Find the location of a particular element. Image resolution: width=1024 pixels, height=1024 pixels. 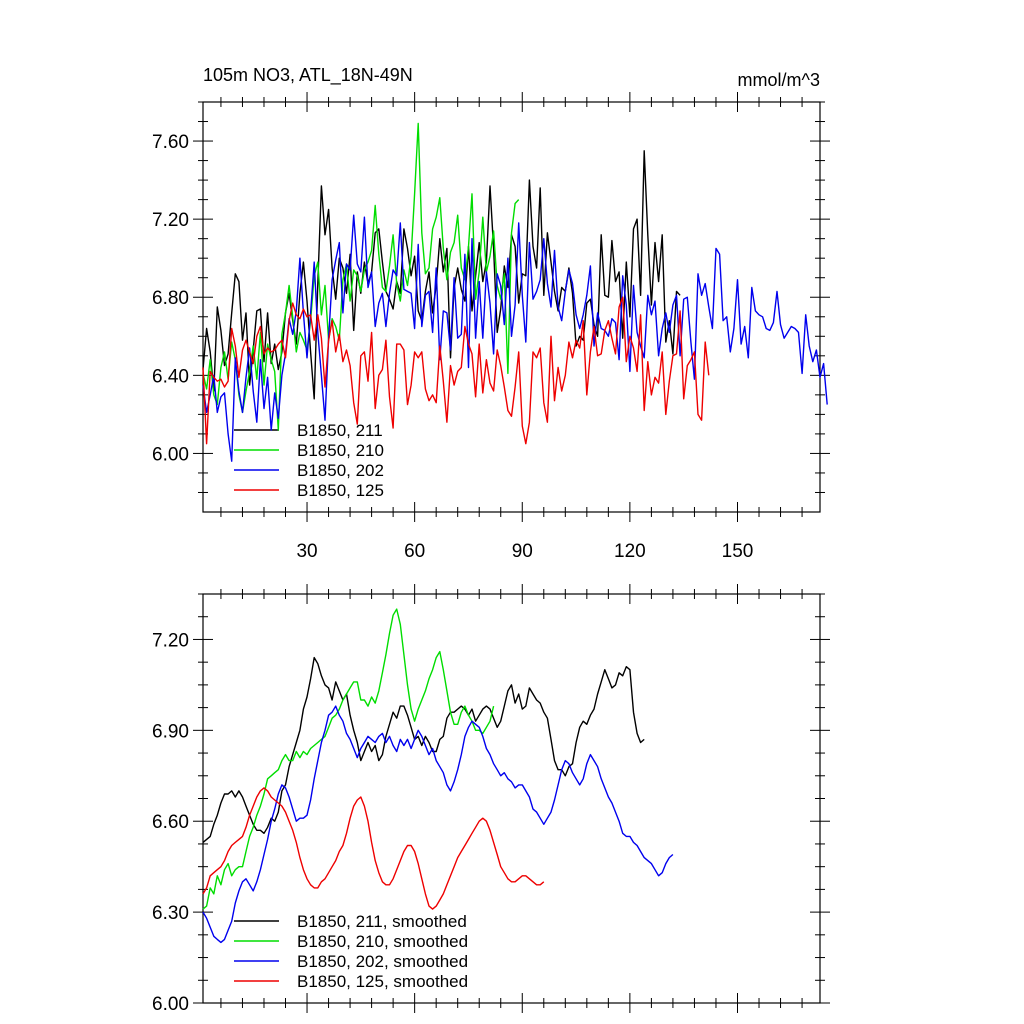

y-tick-label: 6.60 is located at coordinates (170, 822).